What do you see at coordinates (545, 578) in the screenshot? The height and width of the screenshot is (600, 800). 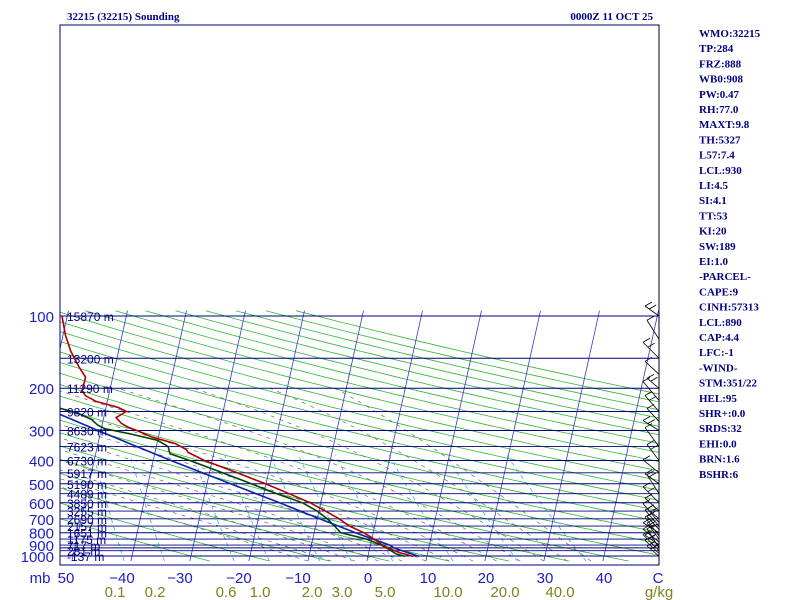 I see `temp-tick-label: 30` at bounding box center [545, 578].